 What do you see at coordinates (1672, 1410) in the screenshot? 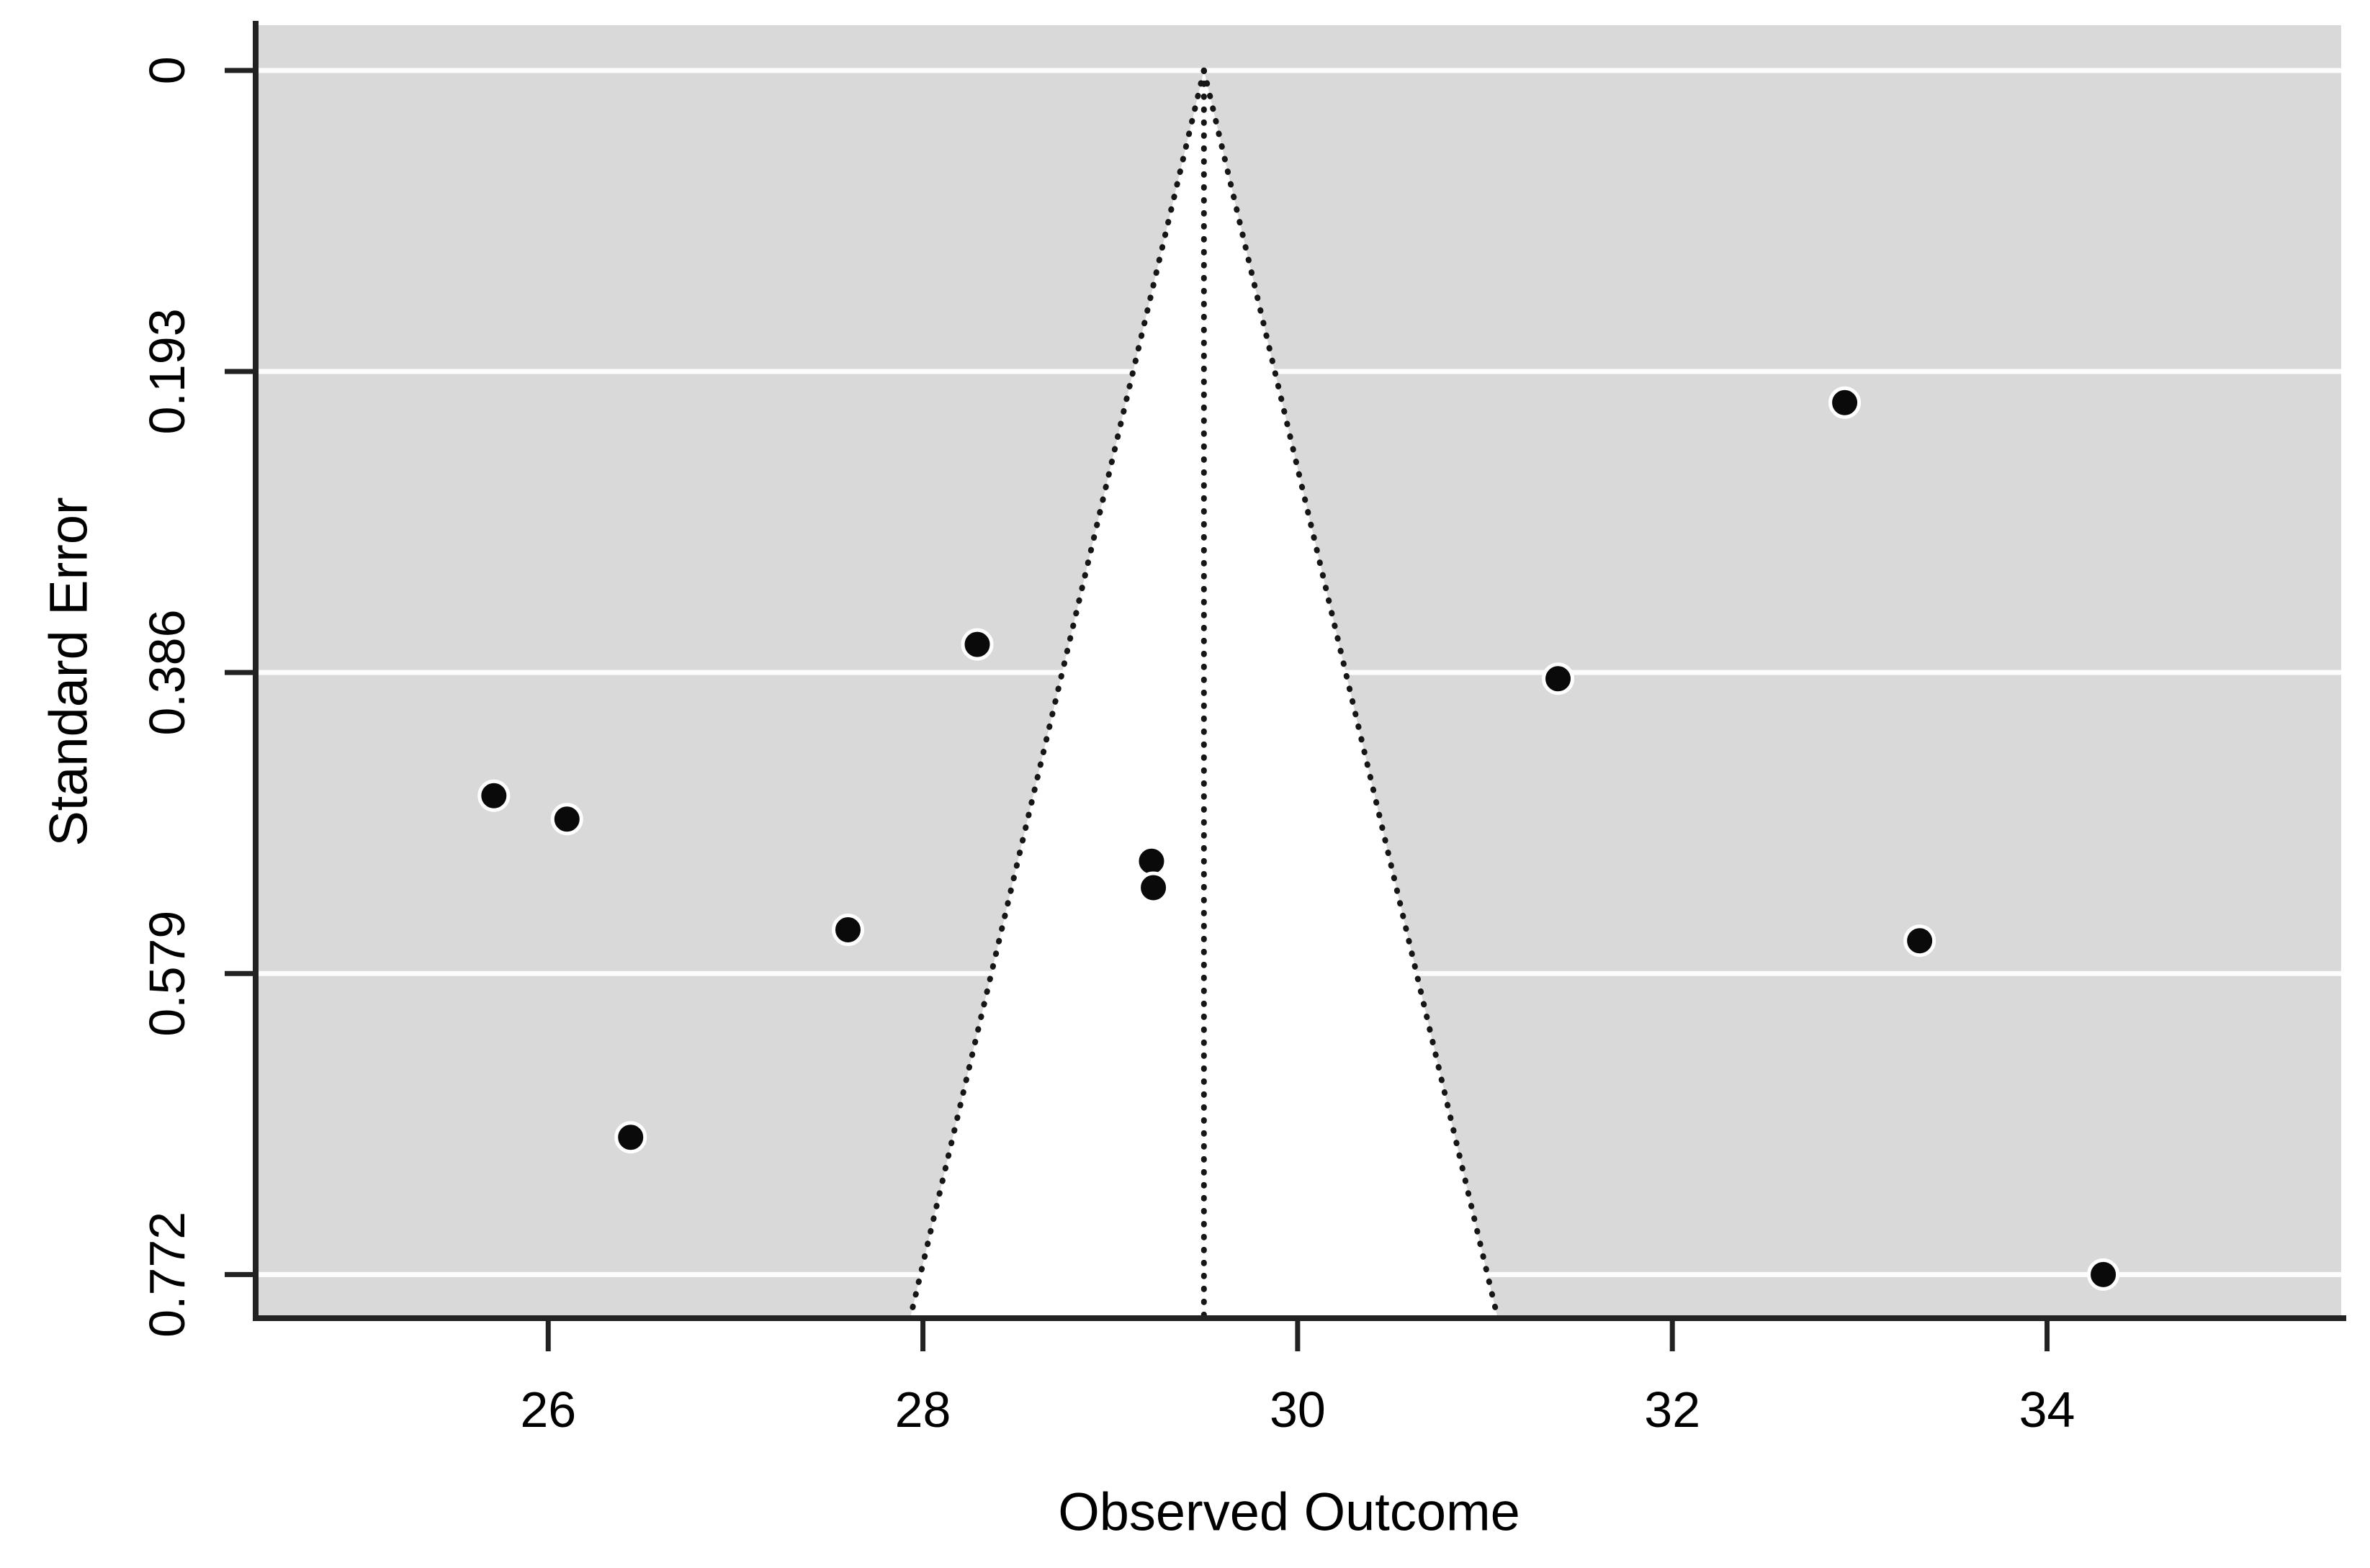
I see `x-tick-label: 32` at bounding box center [1672, 1410].